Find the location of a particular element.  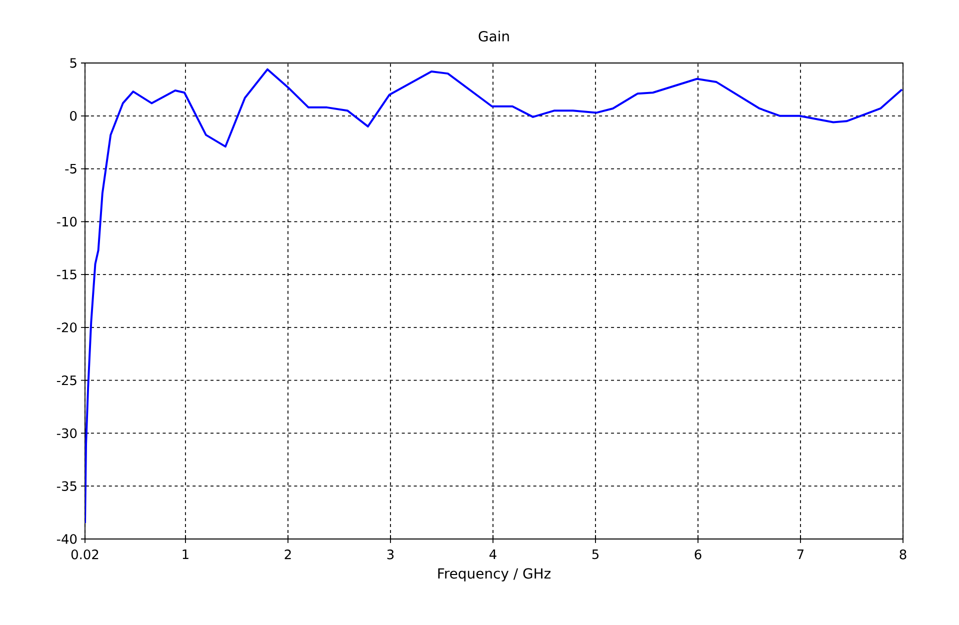

y-tick-label: 5 is located at coordinates (73, 63).